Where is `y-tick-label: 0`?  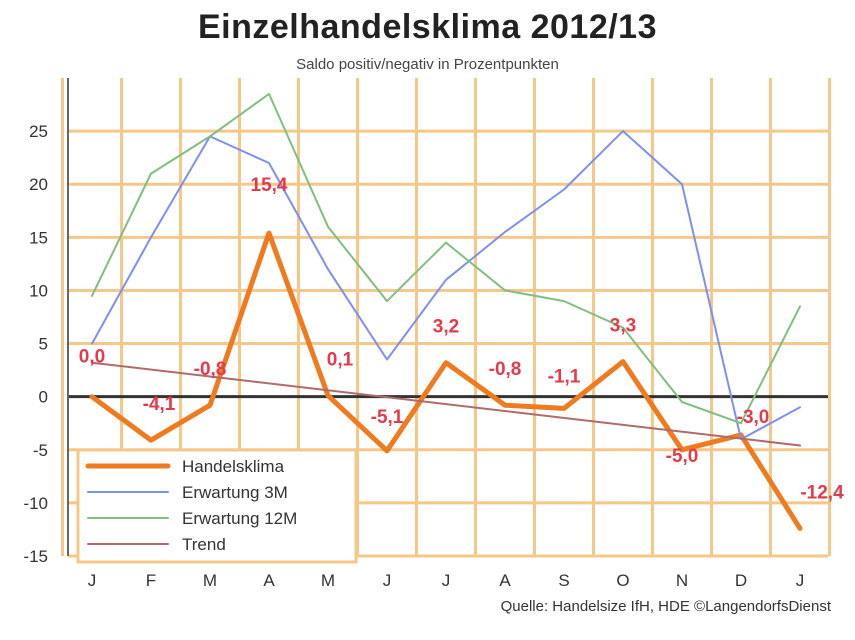 y-tick-label: 0 is located at coordinates (43, 397).